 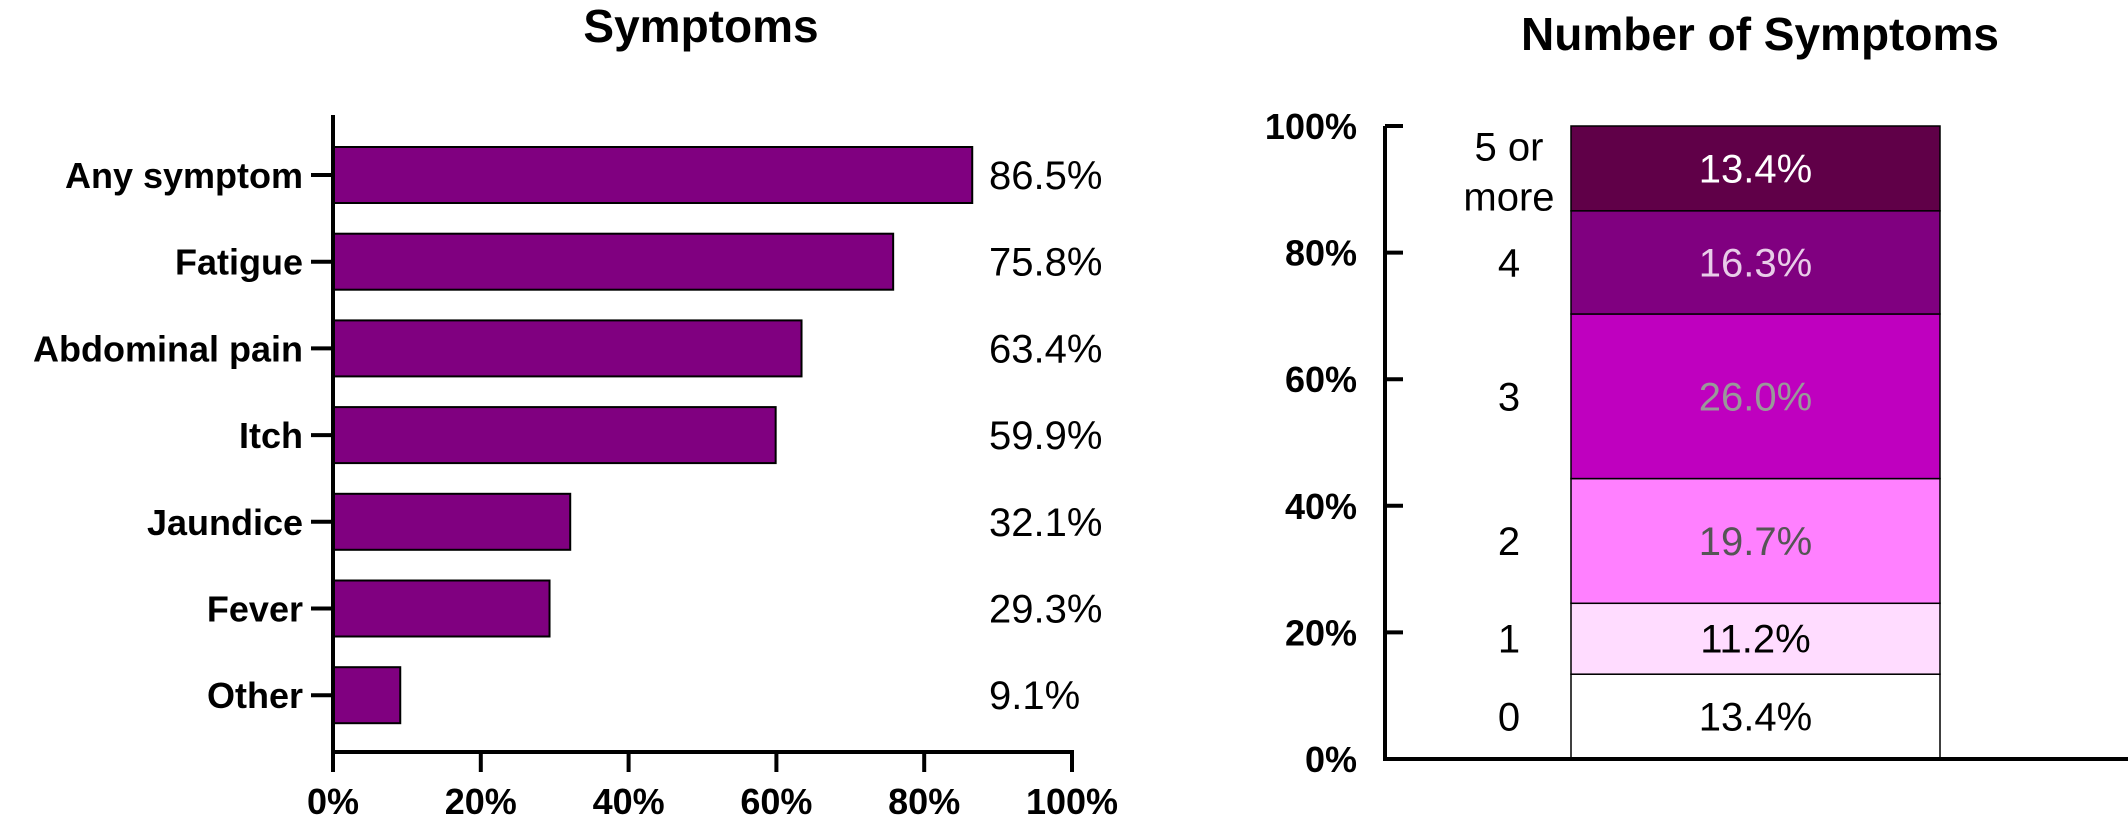 I want to click on bar-other, so click(x=367, y=695).